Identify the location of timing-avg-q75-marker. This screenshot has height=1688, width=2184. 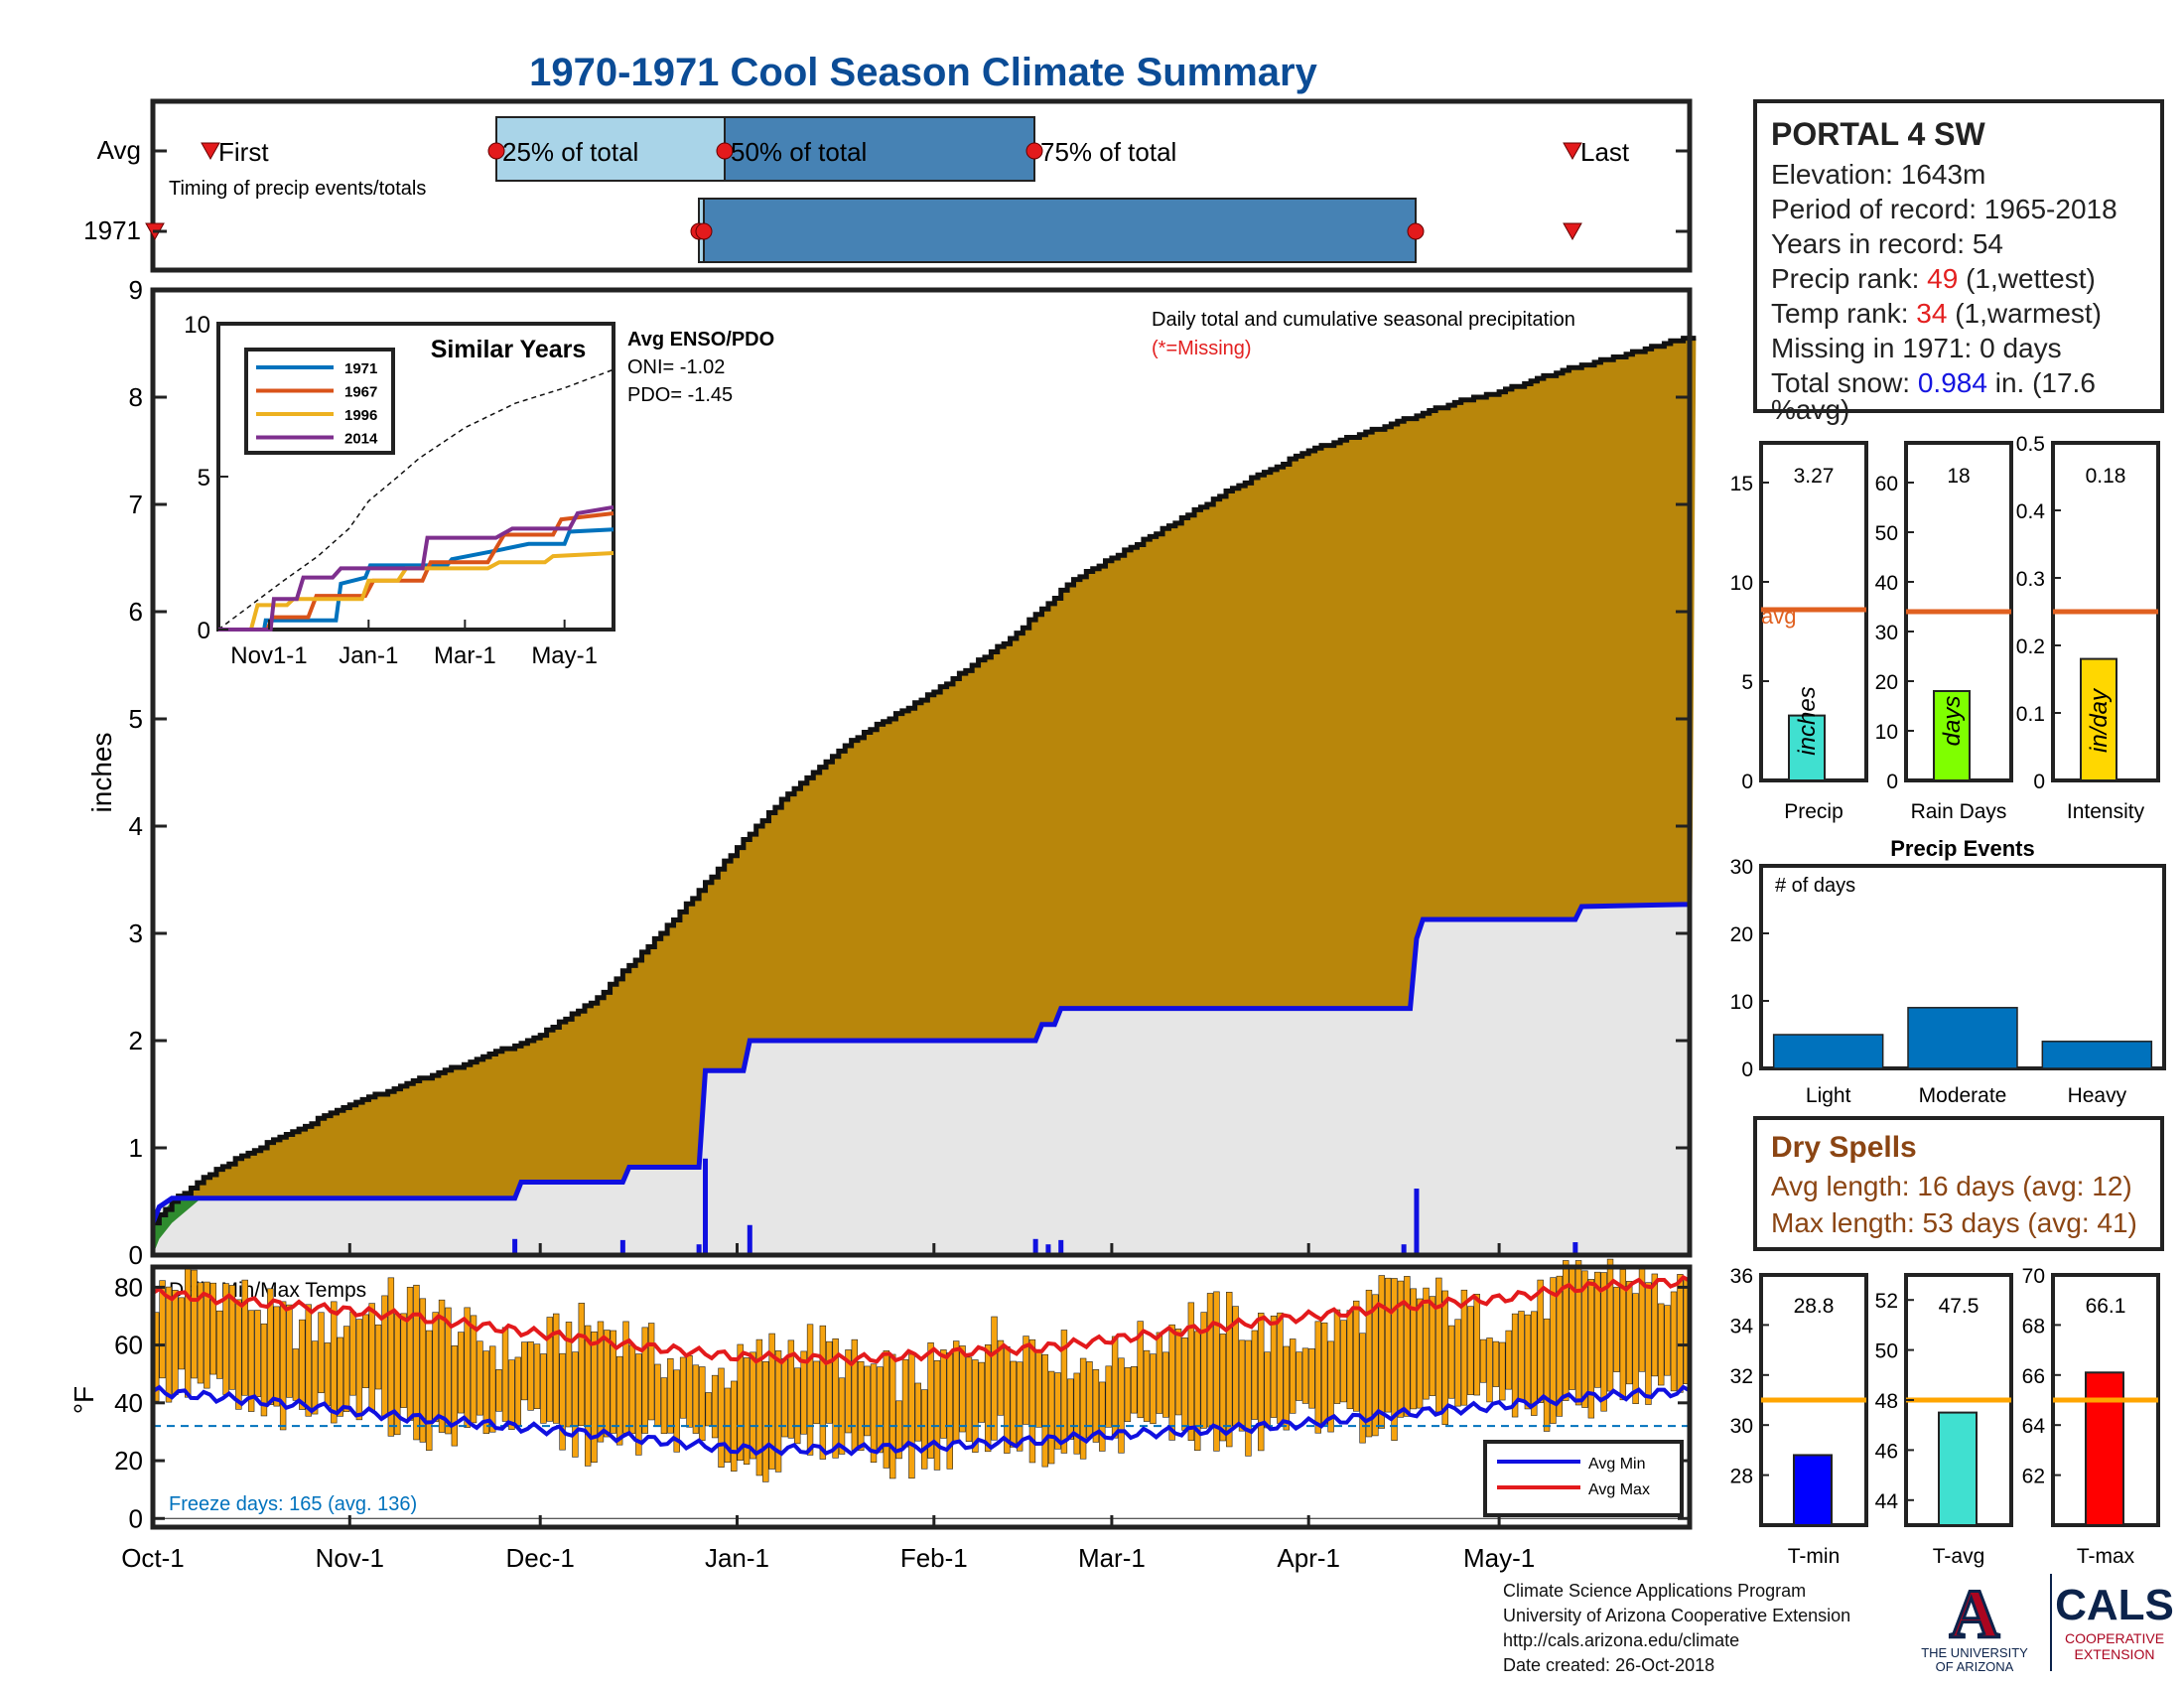
(1034, 151).